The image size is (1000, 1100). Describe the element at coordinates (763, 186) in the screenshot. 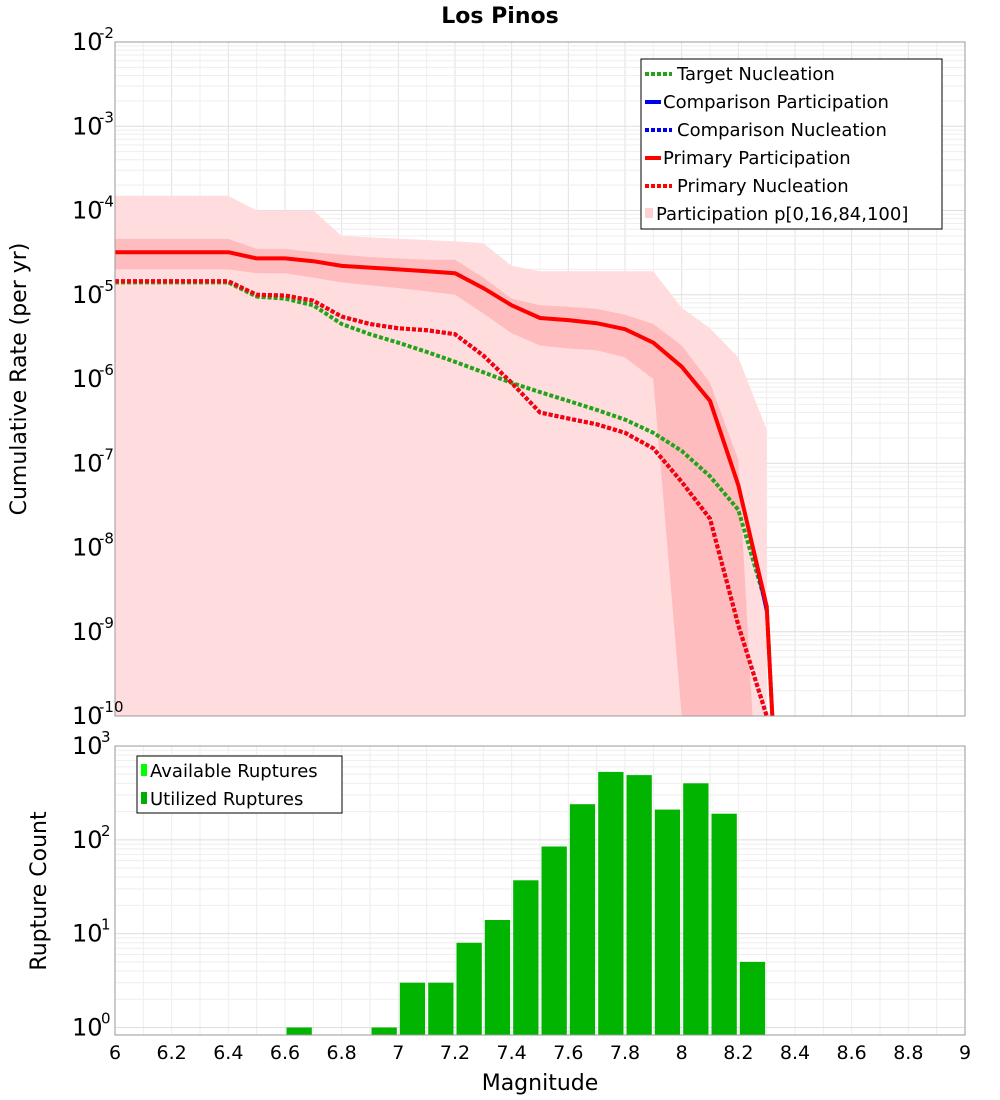

I see `legend-label-primary-nucleation: Primary Nucleation` at that location.